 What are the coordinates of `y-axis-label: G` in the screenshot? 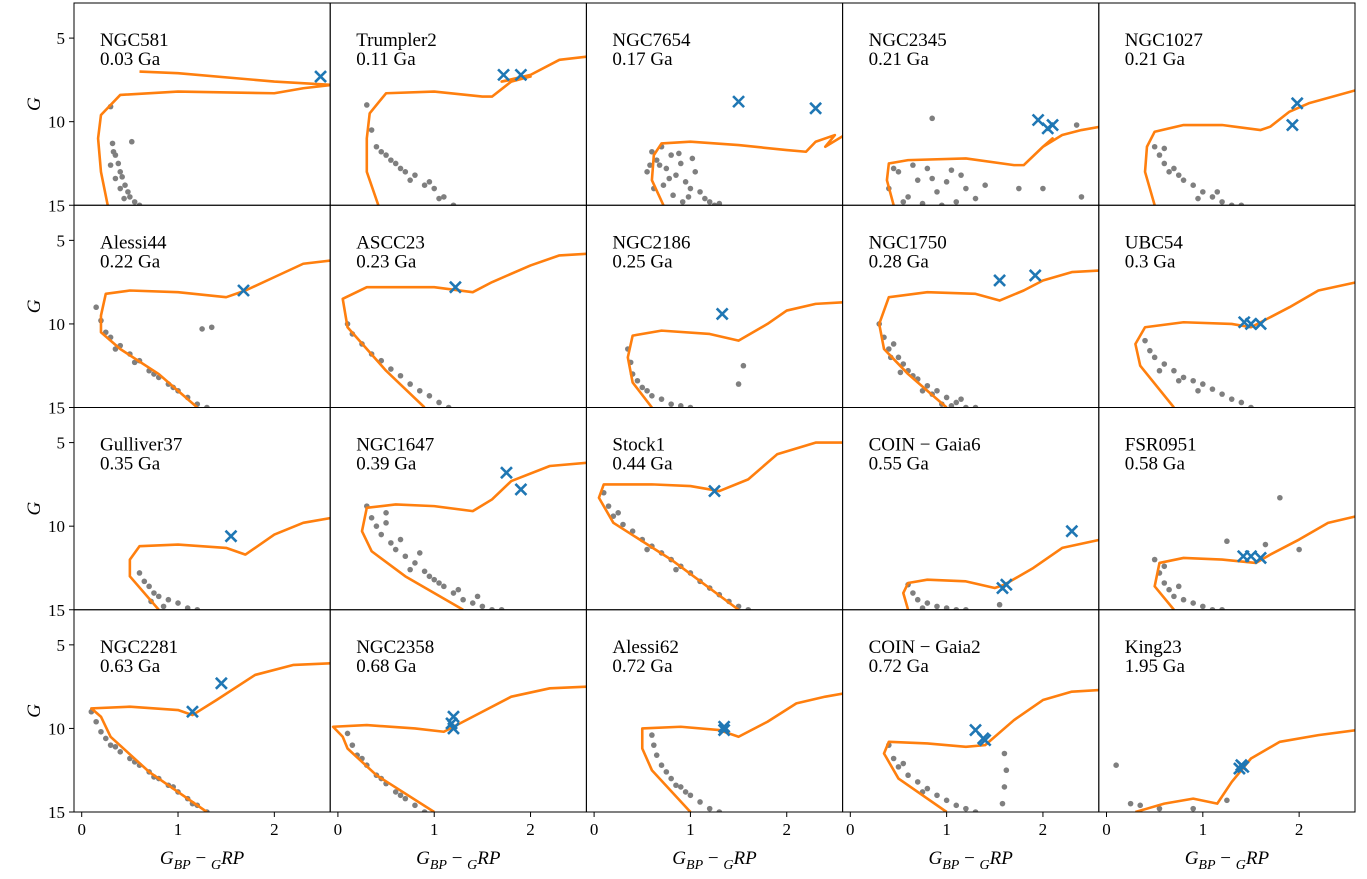 It's located at (34, 306).